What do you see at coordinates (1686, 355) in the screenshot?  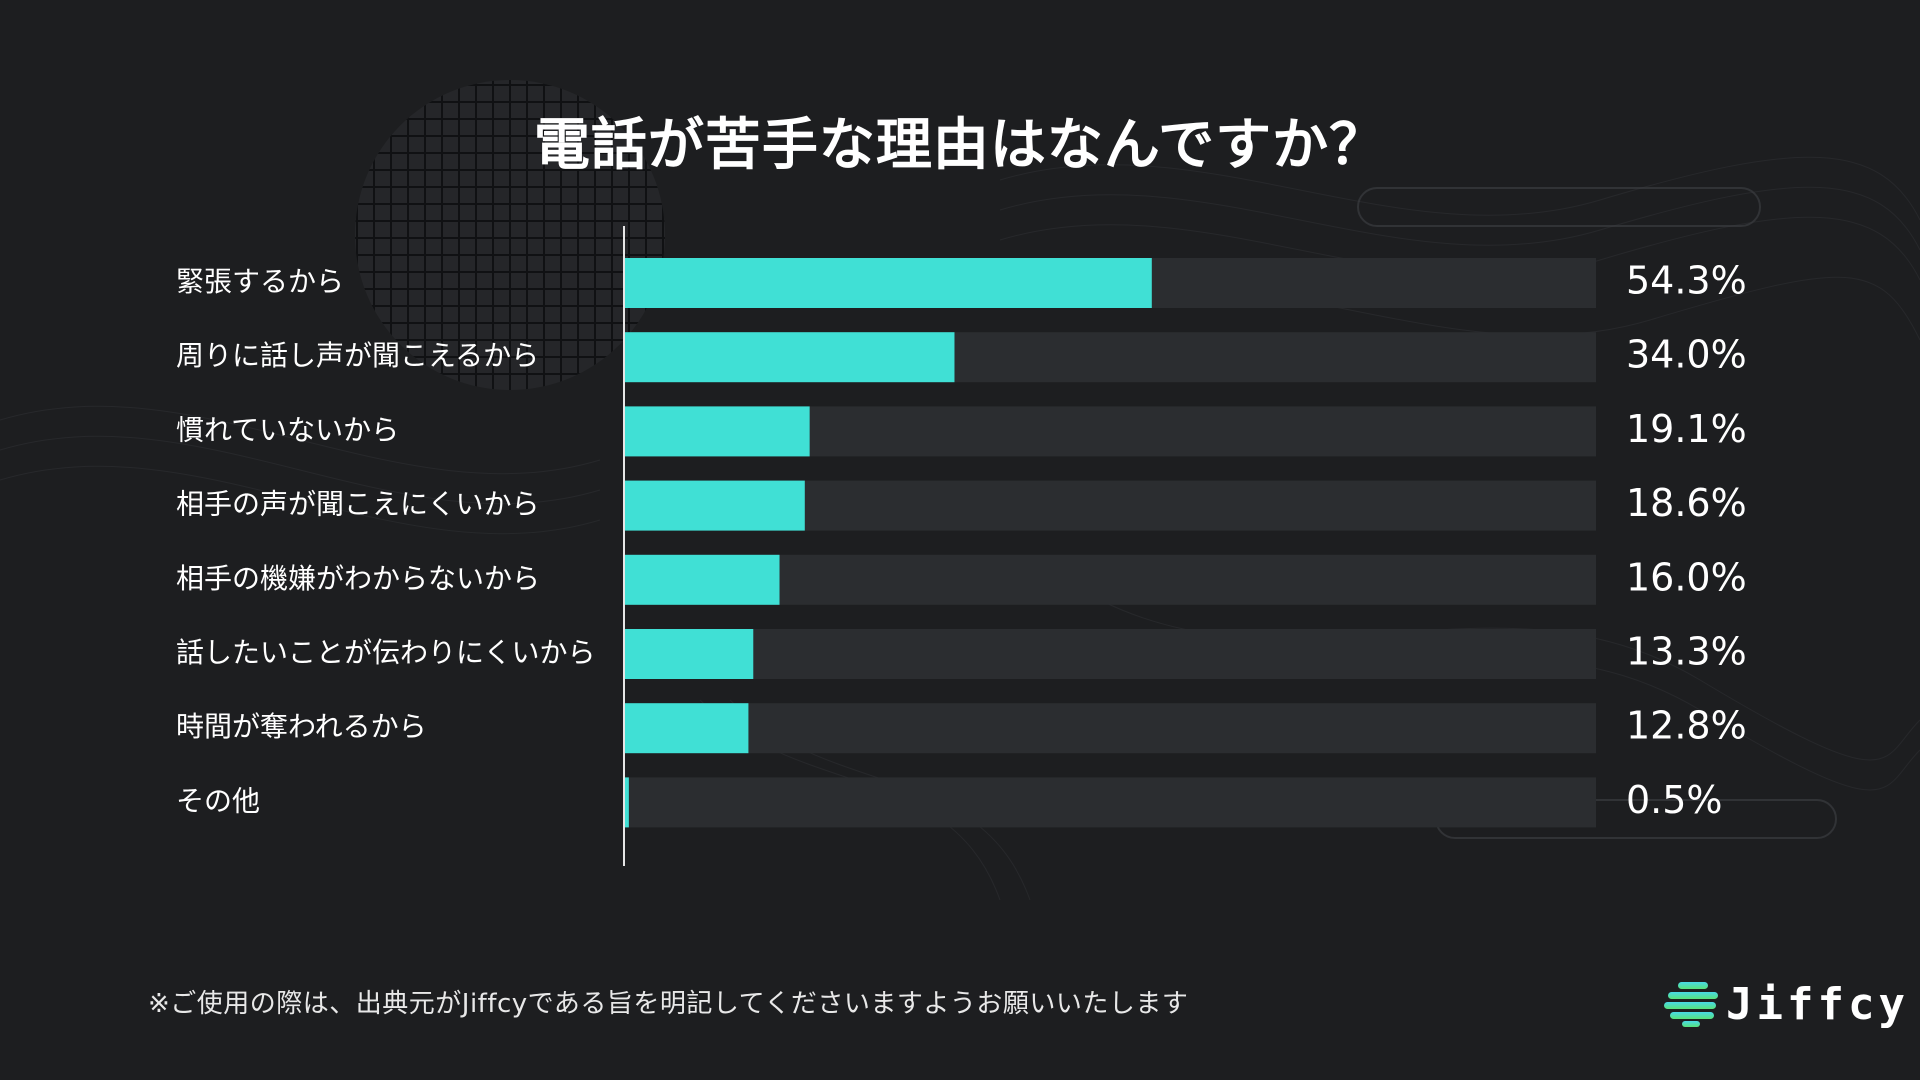 I see `value-label: 34.0%` at bounding box center [1686, 355].